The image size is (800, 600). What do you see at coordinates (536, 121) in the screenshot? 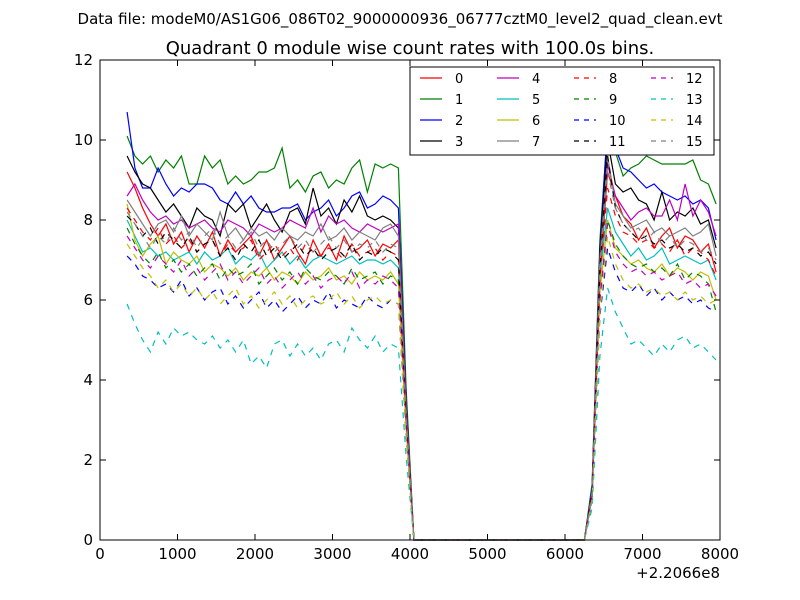
I see `legend-label-6: 6` at bounding box center [536, 121].